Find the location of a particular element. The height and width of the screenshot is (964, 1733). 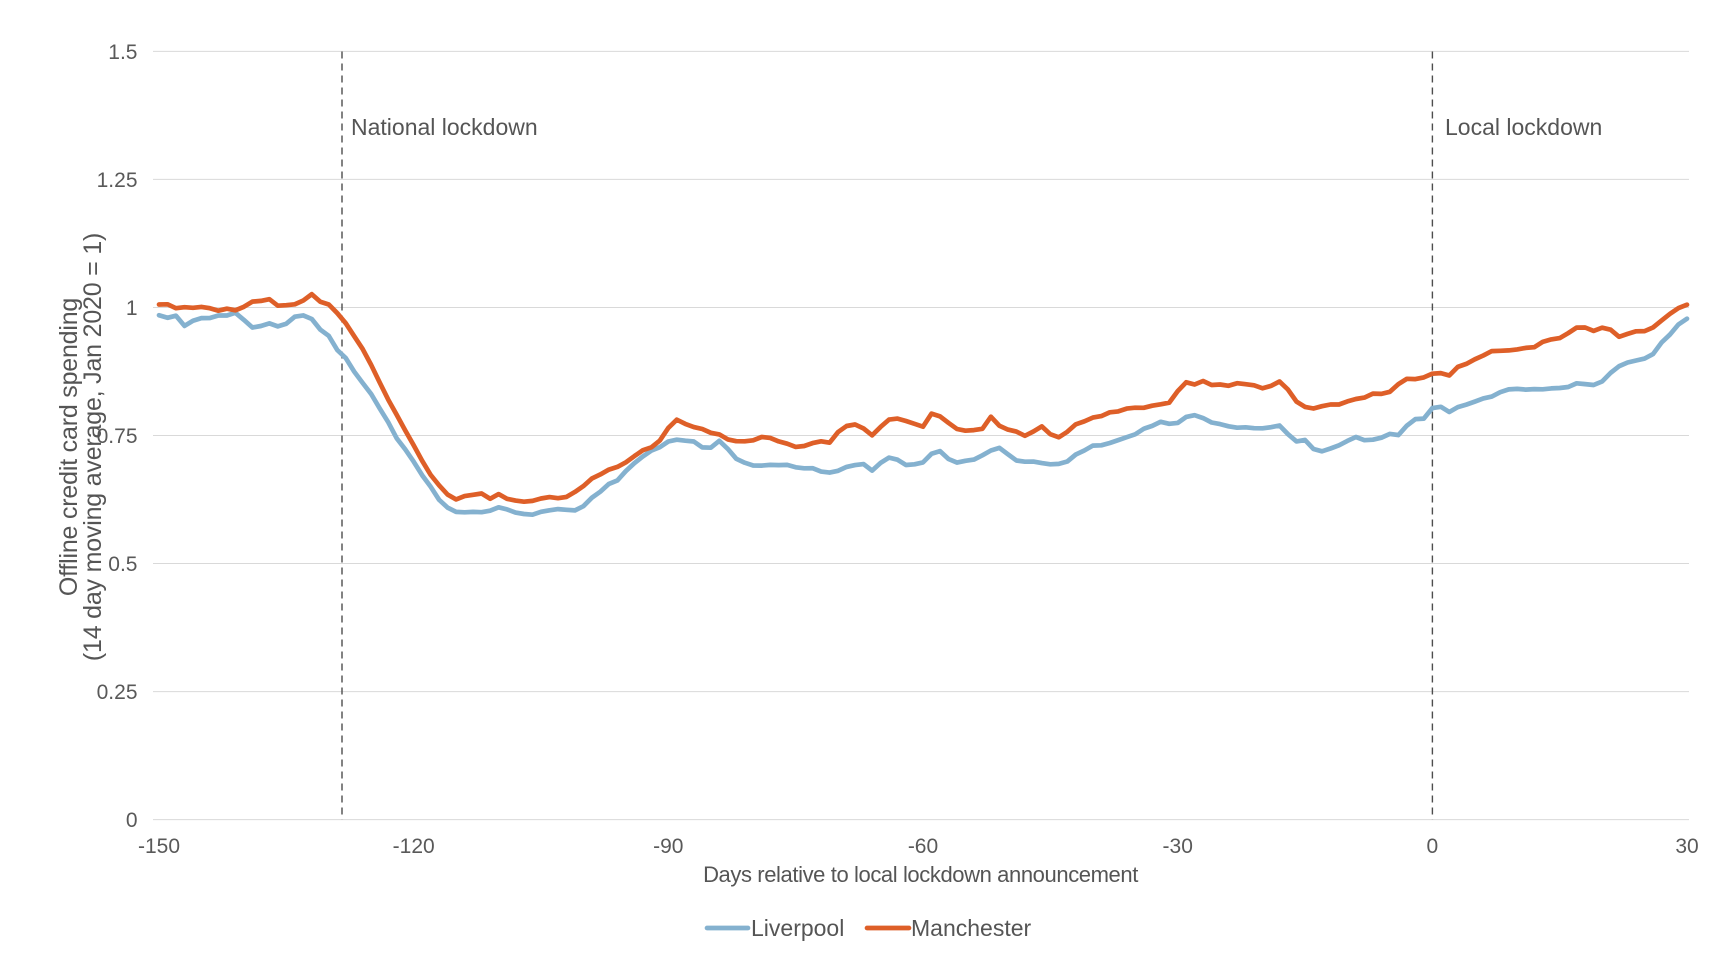

svg-text:(14 day moving average, Jan 20: (14 day moving average, Jan 2020 = 1) is located at coordinates (93, 447).